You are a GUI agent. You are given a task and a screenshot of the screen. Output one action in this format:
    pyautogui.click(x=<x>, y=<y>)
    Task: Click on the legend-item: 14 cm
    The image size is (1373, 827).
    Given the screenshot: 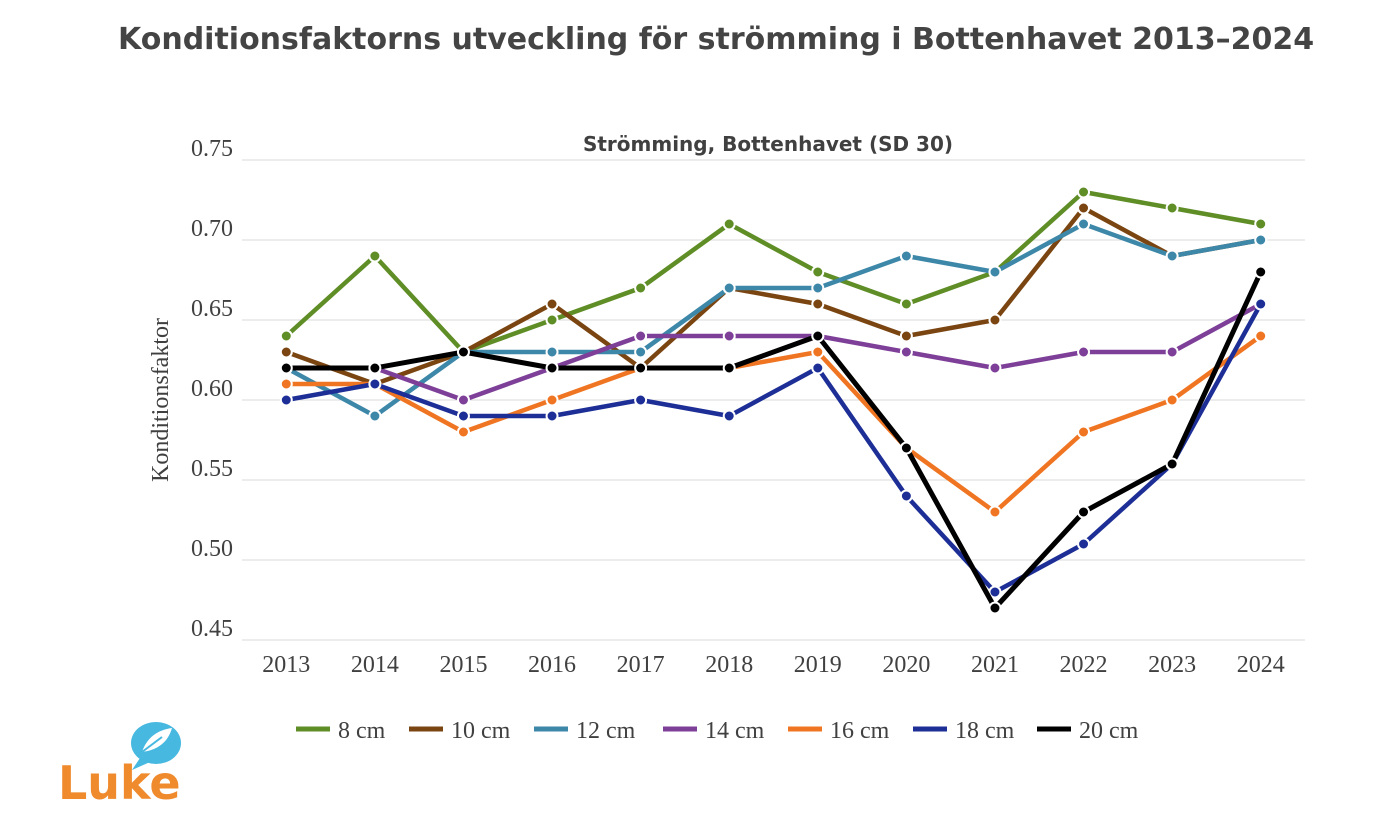 What is the action you would take?
    pyautogui.click(x=714, y=731)
    